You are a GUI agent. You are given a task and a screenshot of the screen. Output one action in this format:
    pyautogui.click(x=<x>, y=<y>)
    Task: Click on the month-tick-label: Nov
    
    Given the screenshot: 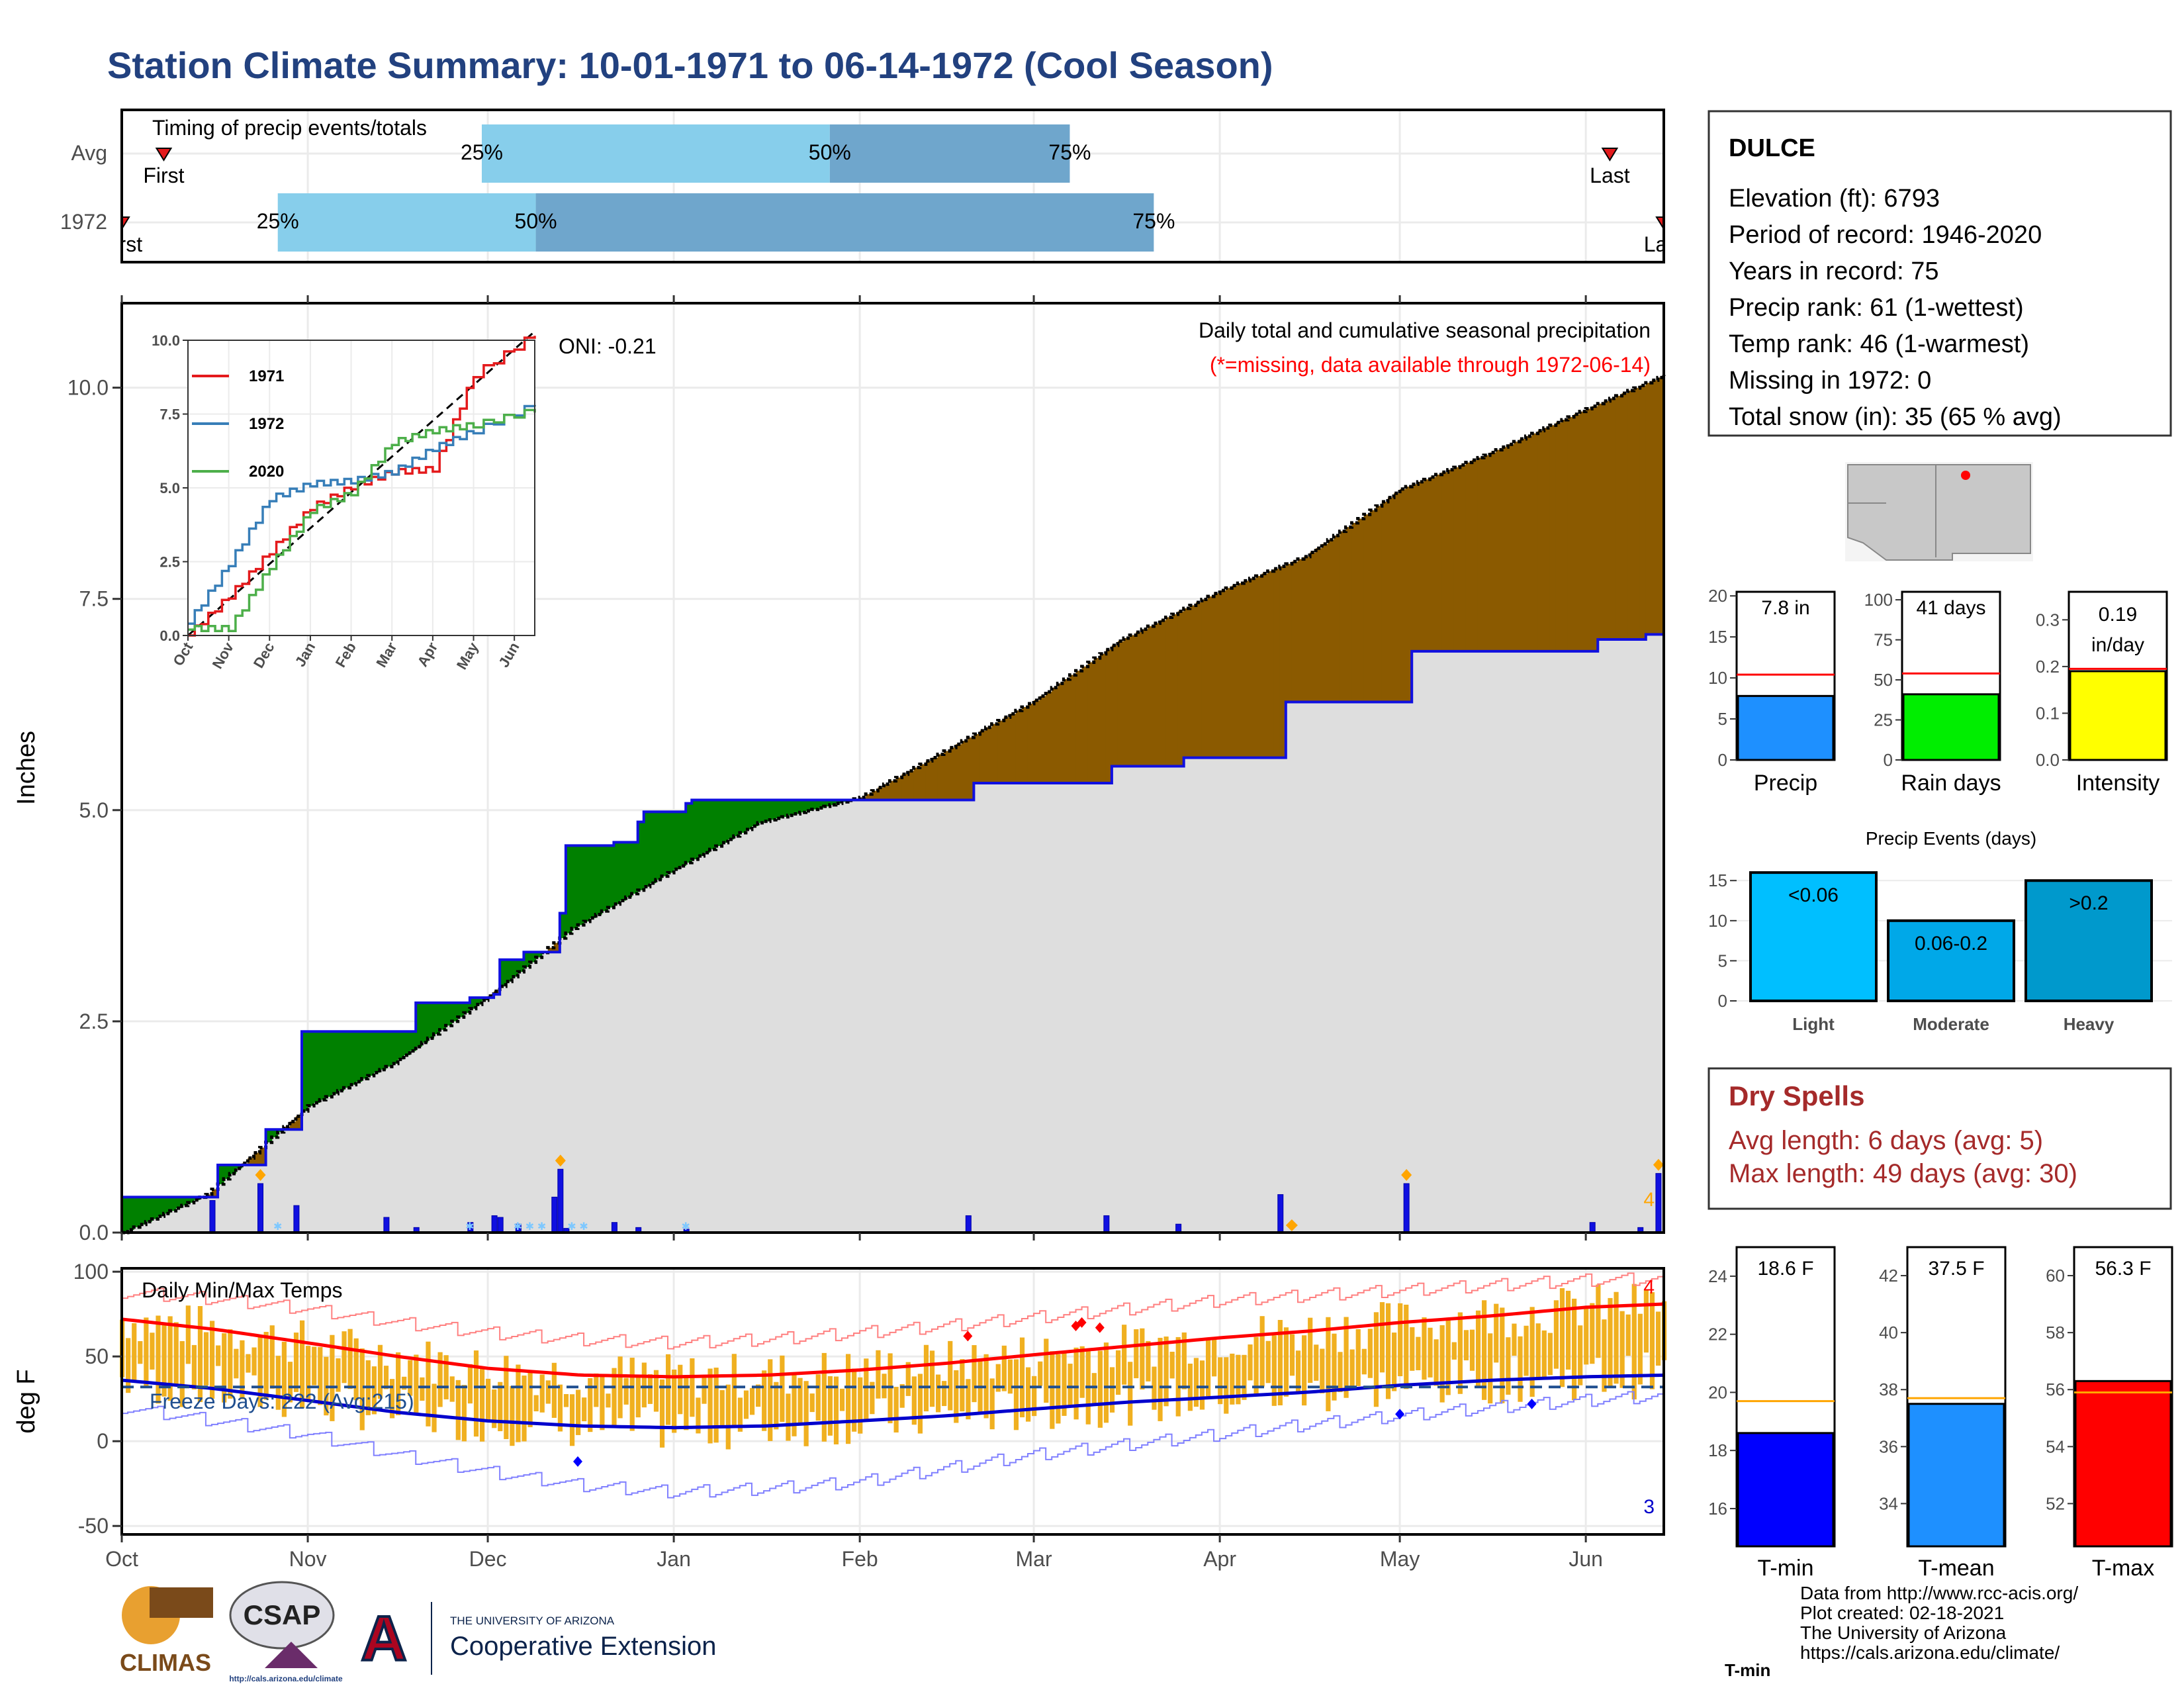 What is the action you would take?
    pyautogui.click(x=308, y=1559)
    